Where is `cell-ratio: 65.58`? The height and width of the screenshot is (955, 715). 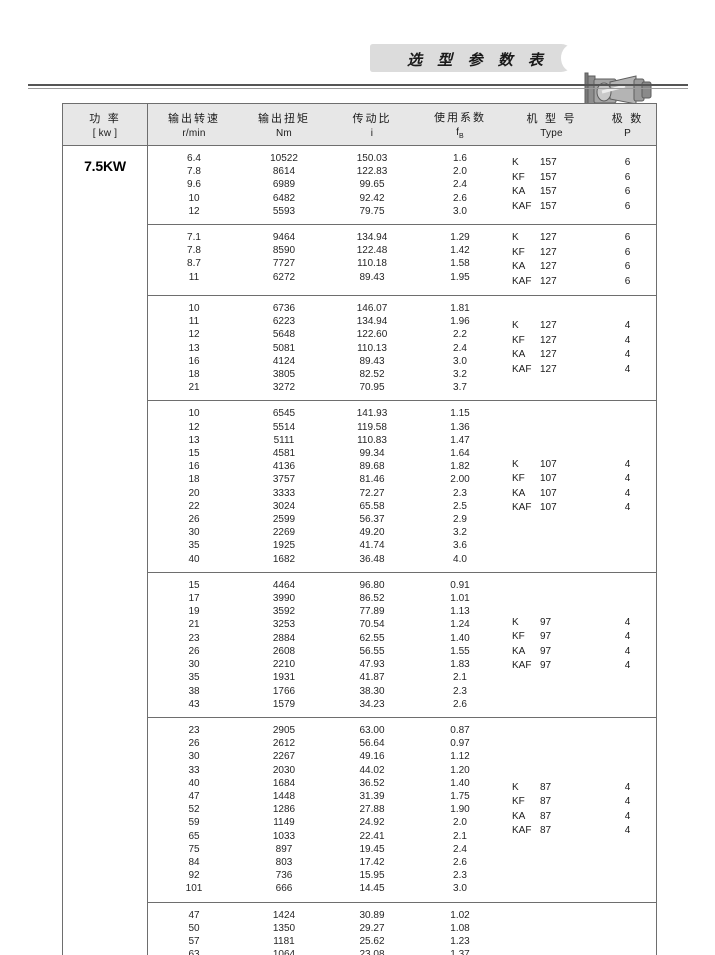 cell-ratio: 65.58 is located at coordinates (372, 506).